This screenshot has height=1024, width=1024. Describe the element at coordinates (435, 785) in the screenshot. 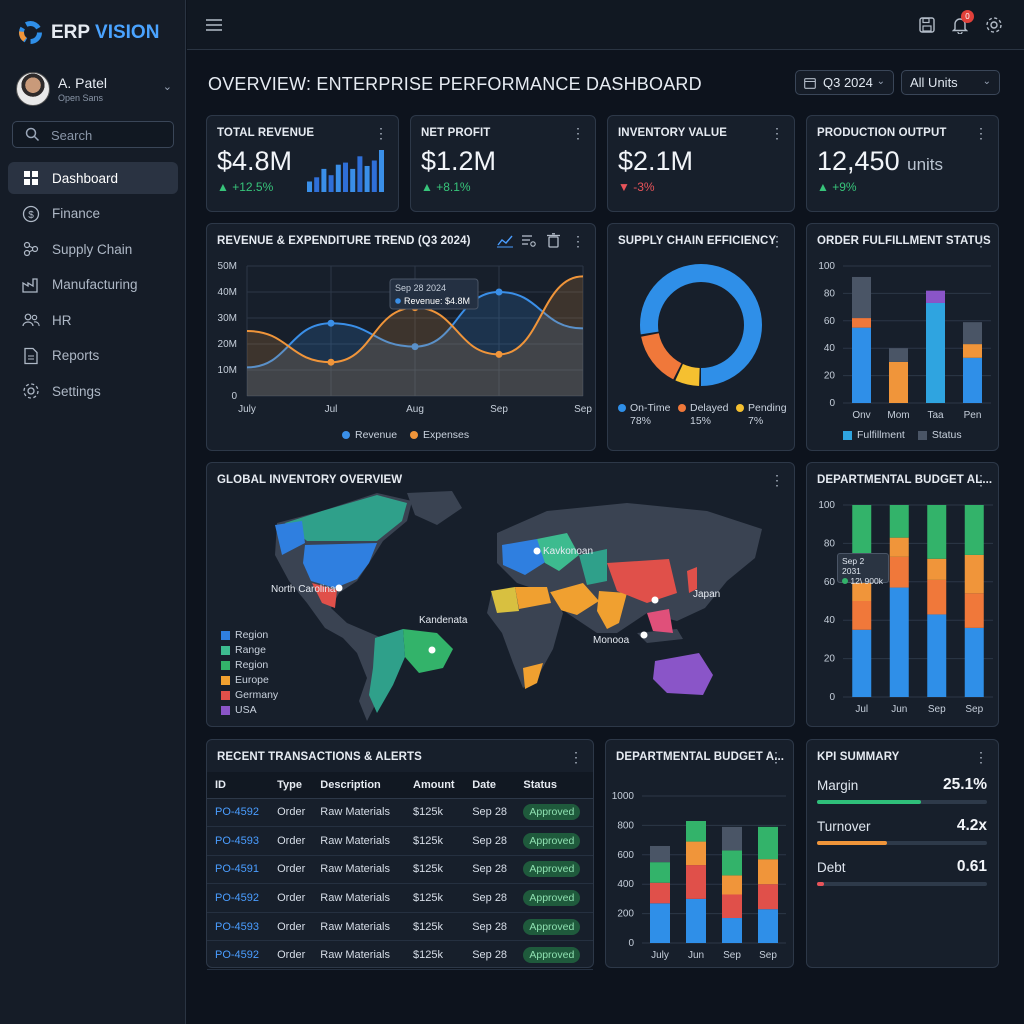

I see `column-header: Amount` at that location.